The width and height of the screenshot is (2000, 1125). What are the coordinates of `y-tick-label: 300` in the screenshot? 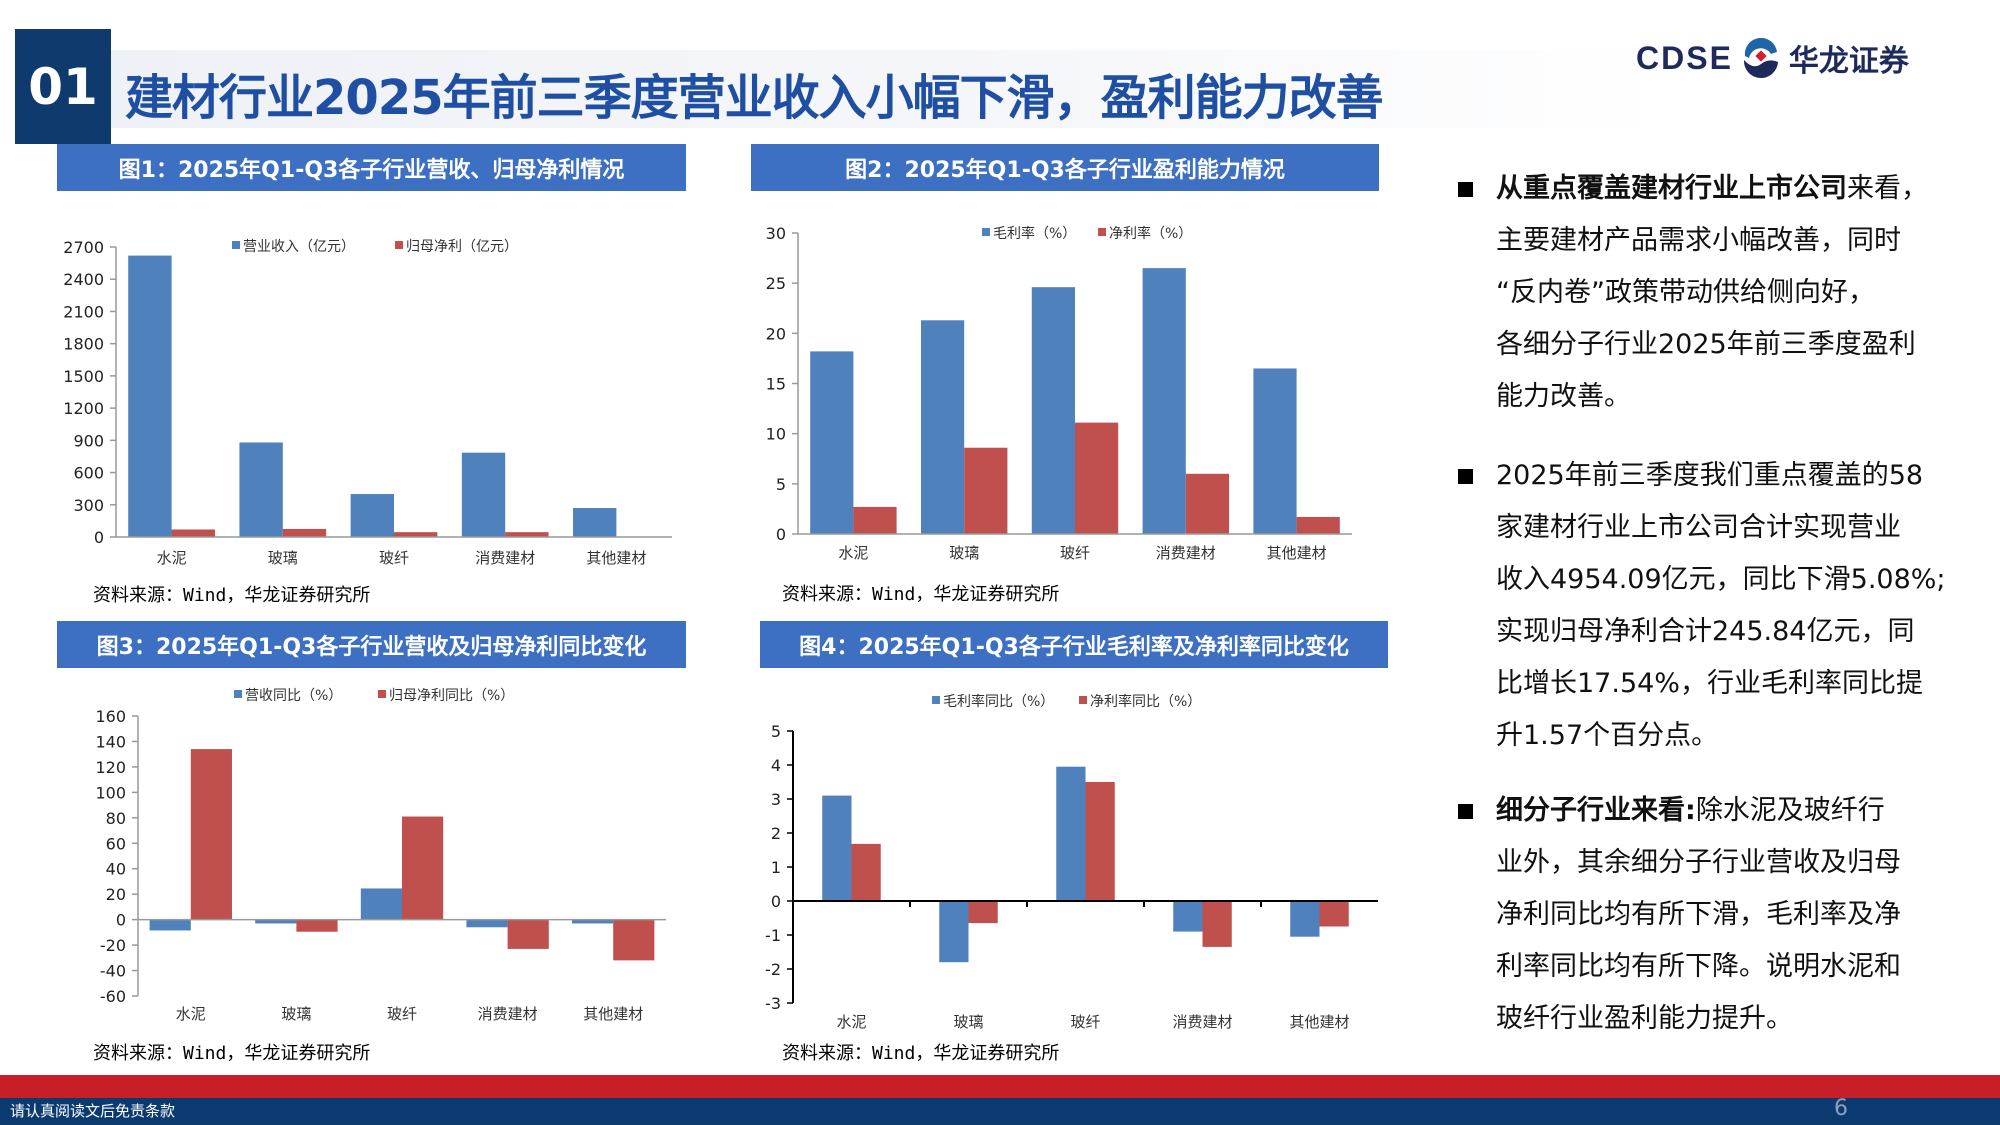 It's located at (88, 505).